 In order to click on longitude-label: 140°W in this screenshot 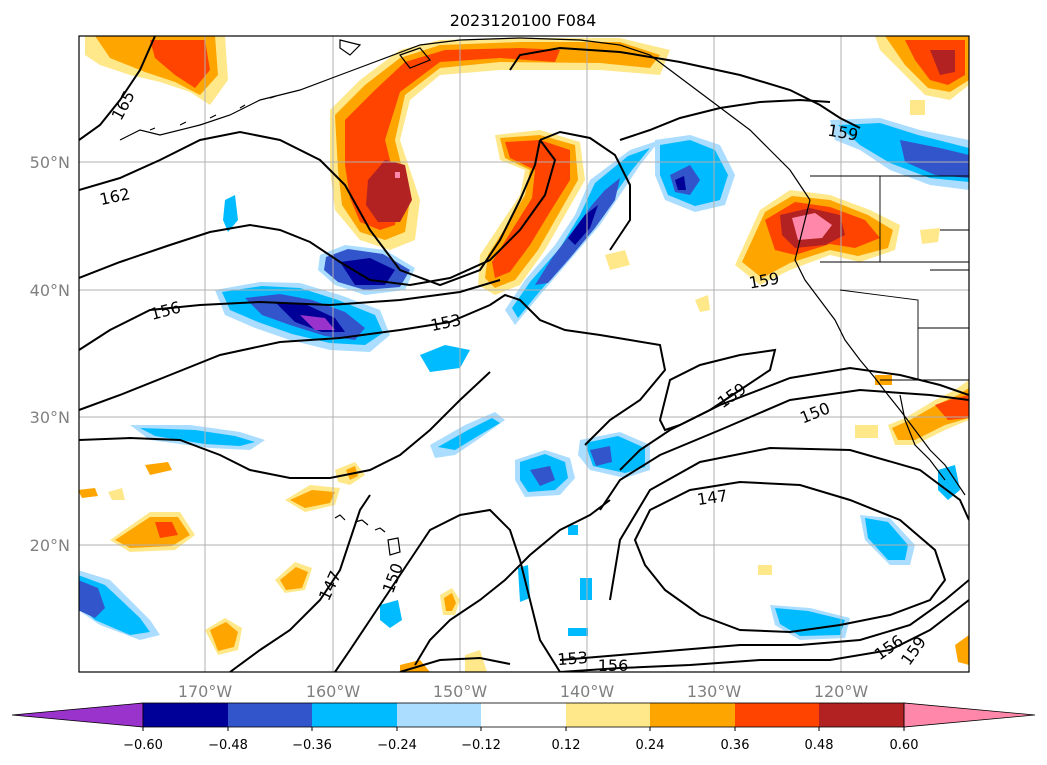, I will do `click(587, 691)`.